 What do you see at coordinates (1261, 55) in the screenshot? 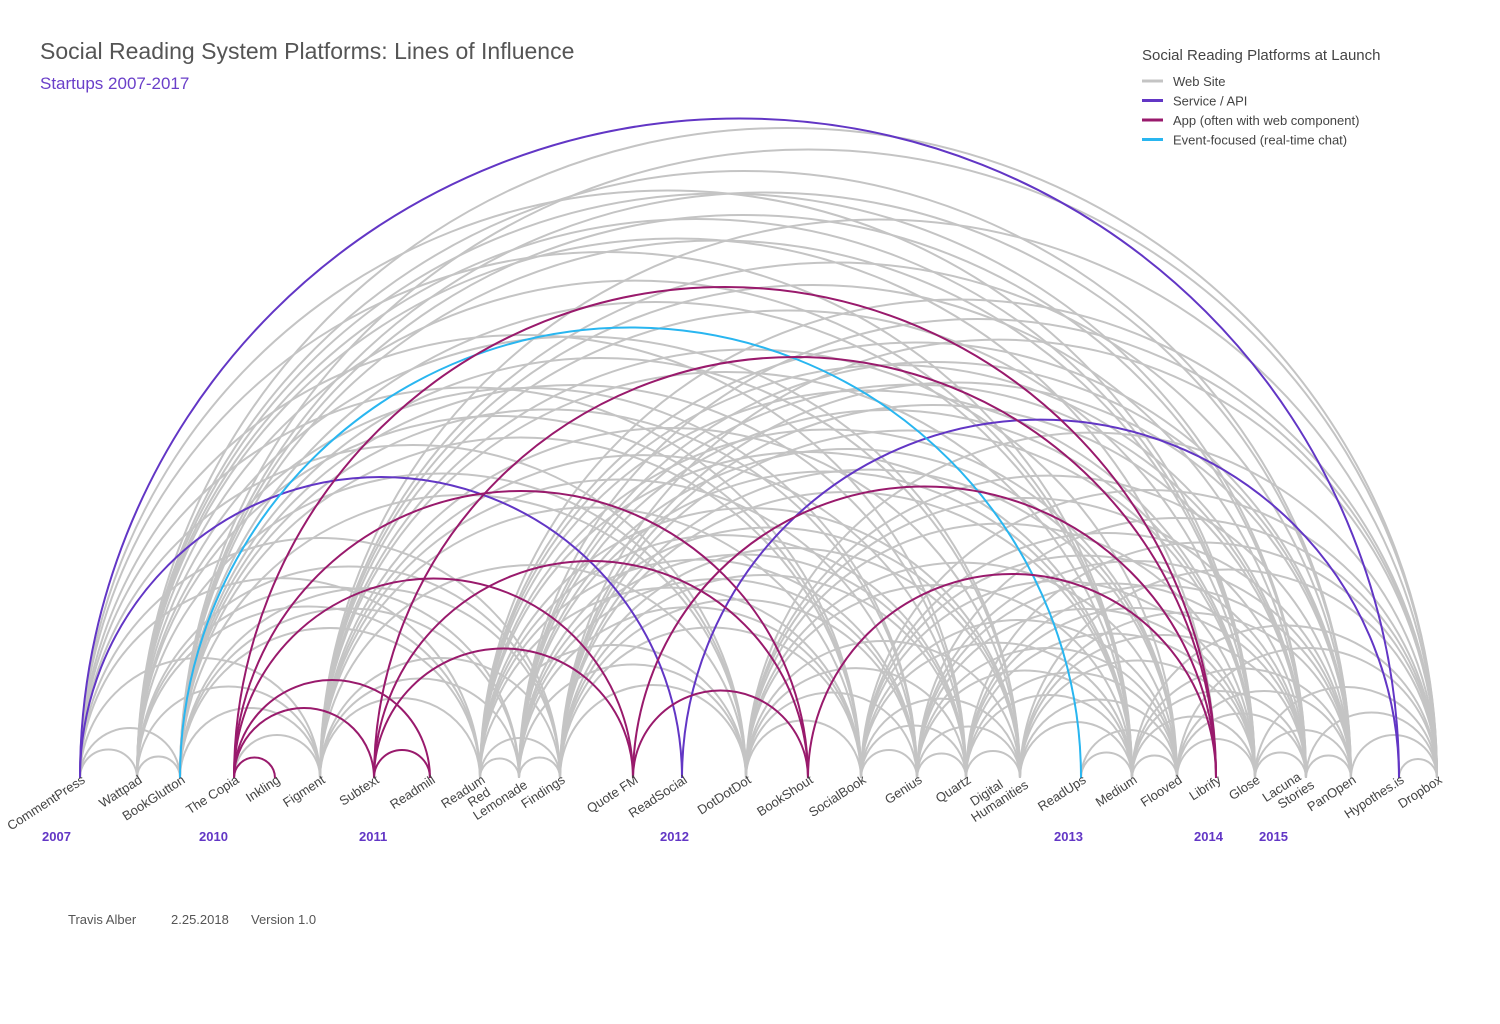
I see `legend-title: Social Reading Platforms at Launch` at bounding box center [1261, 55].